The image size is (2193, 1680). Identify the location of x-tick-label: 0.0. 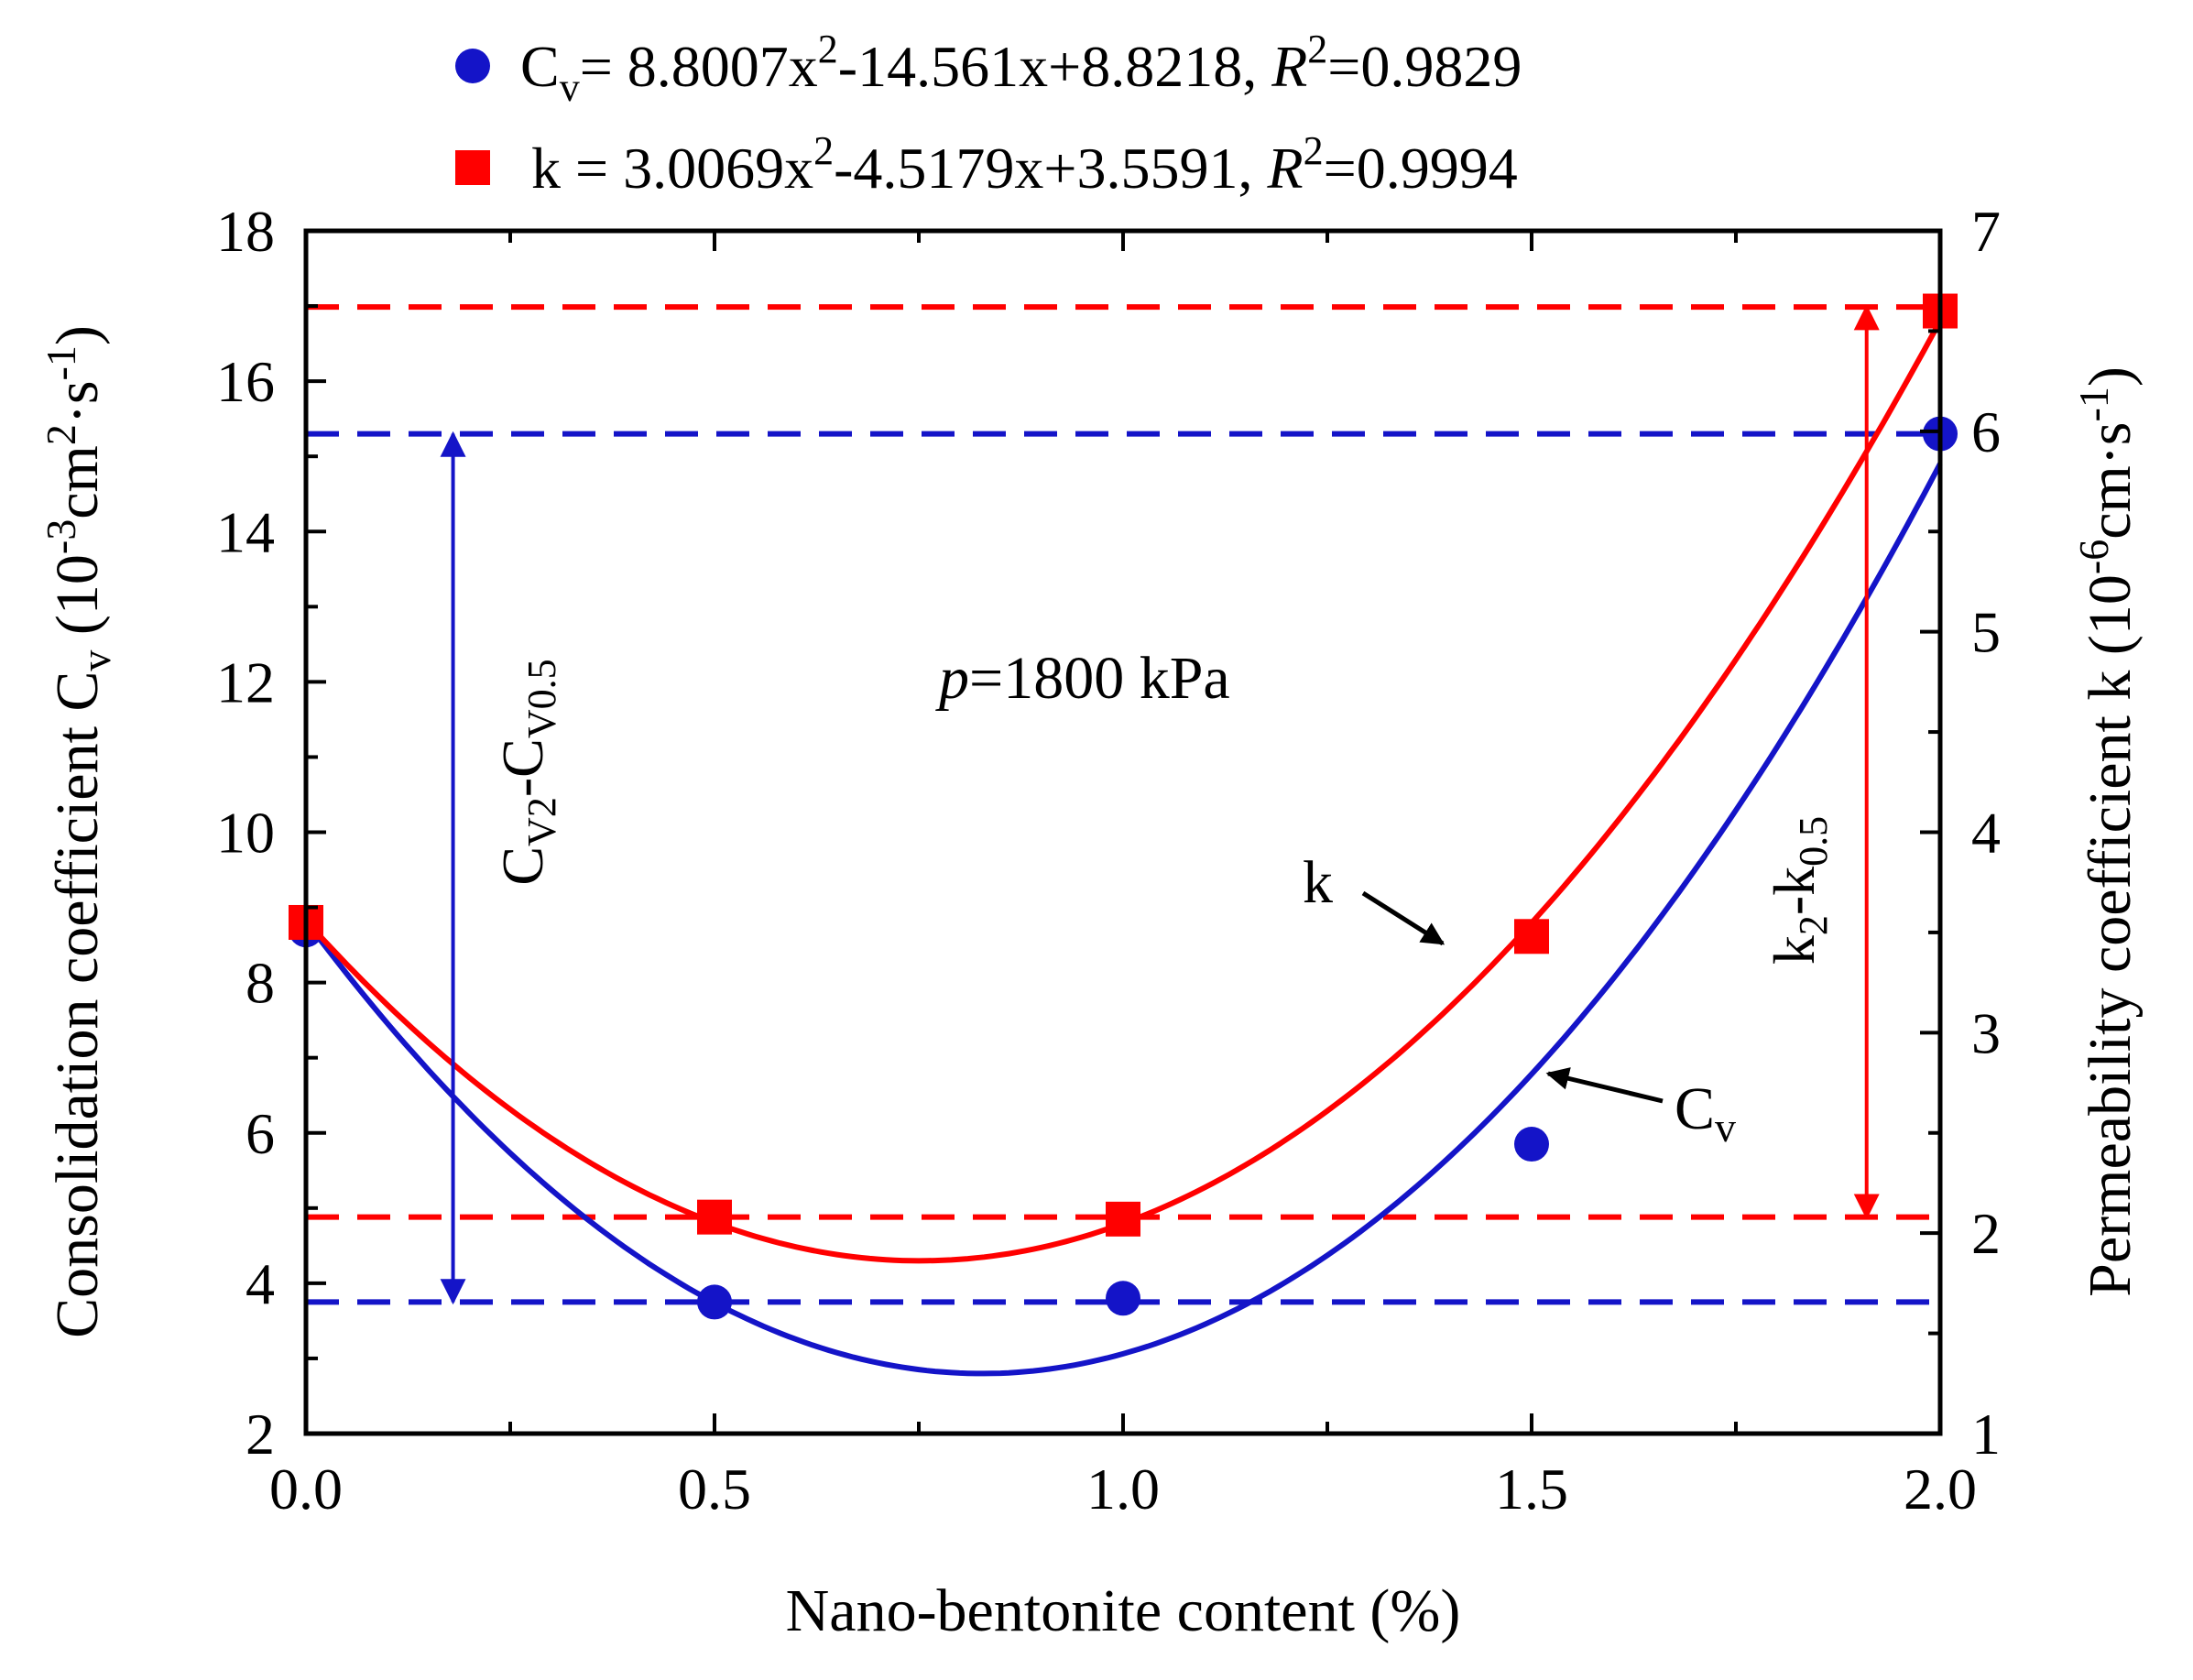
(306, 1489).